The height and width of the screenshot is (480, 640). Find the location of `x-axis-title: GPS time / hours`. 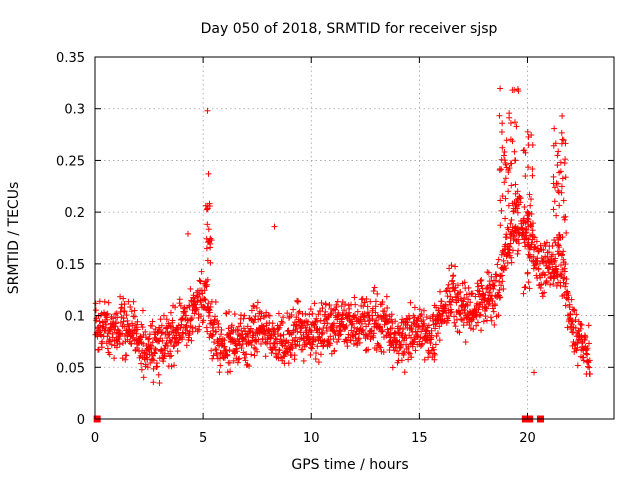

x-axis-title: GPS time / hours is located at coordinates (349, 465).